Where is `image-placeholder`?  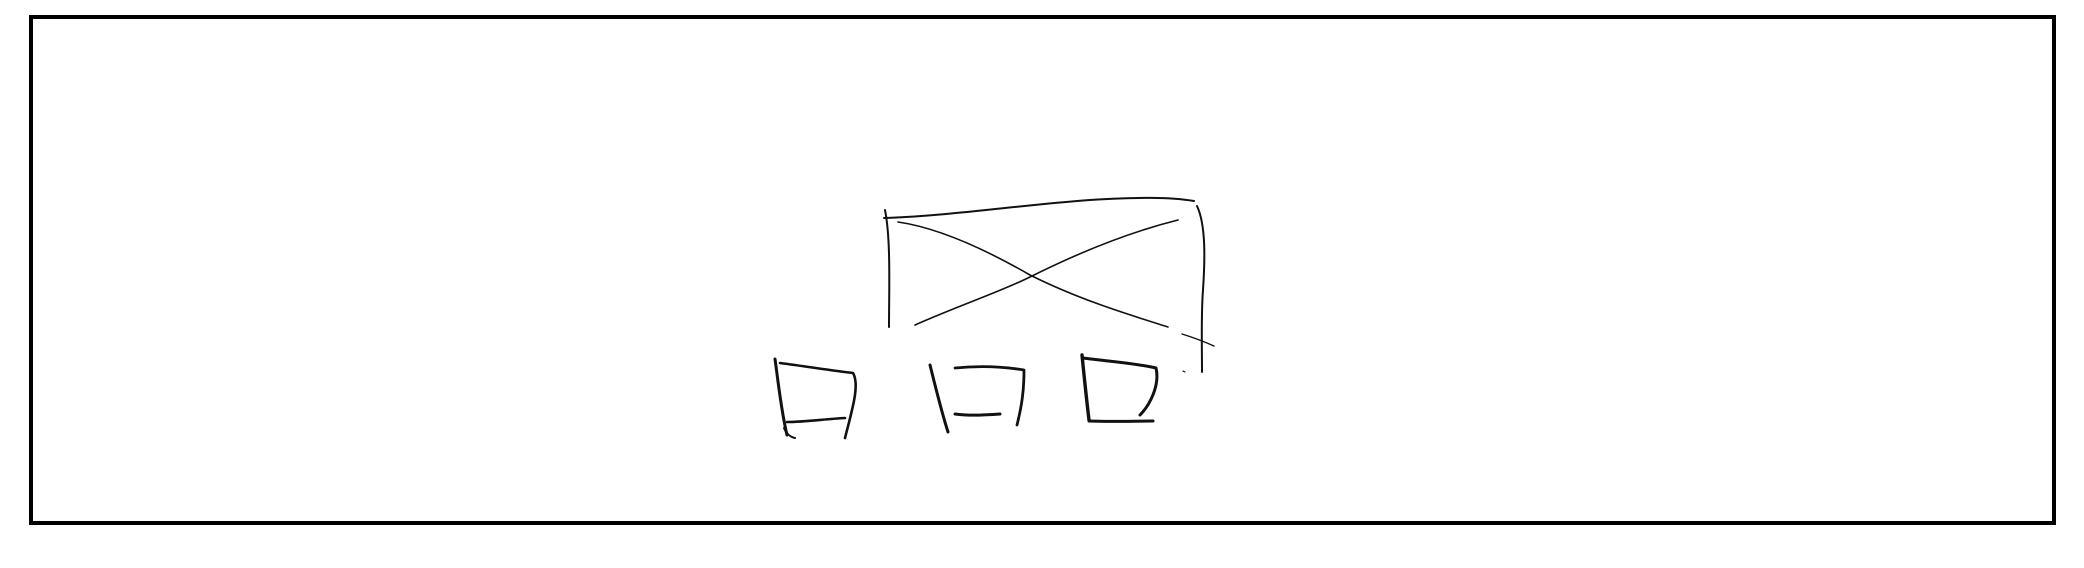
image-placeholder is located at coordinates (1049, 284).